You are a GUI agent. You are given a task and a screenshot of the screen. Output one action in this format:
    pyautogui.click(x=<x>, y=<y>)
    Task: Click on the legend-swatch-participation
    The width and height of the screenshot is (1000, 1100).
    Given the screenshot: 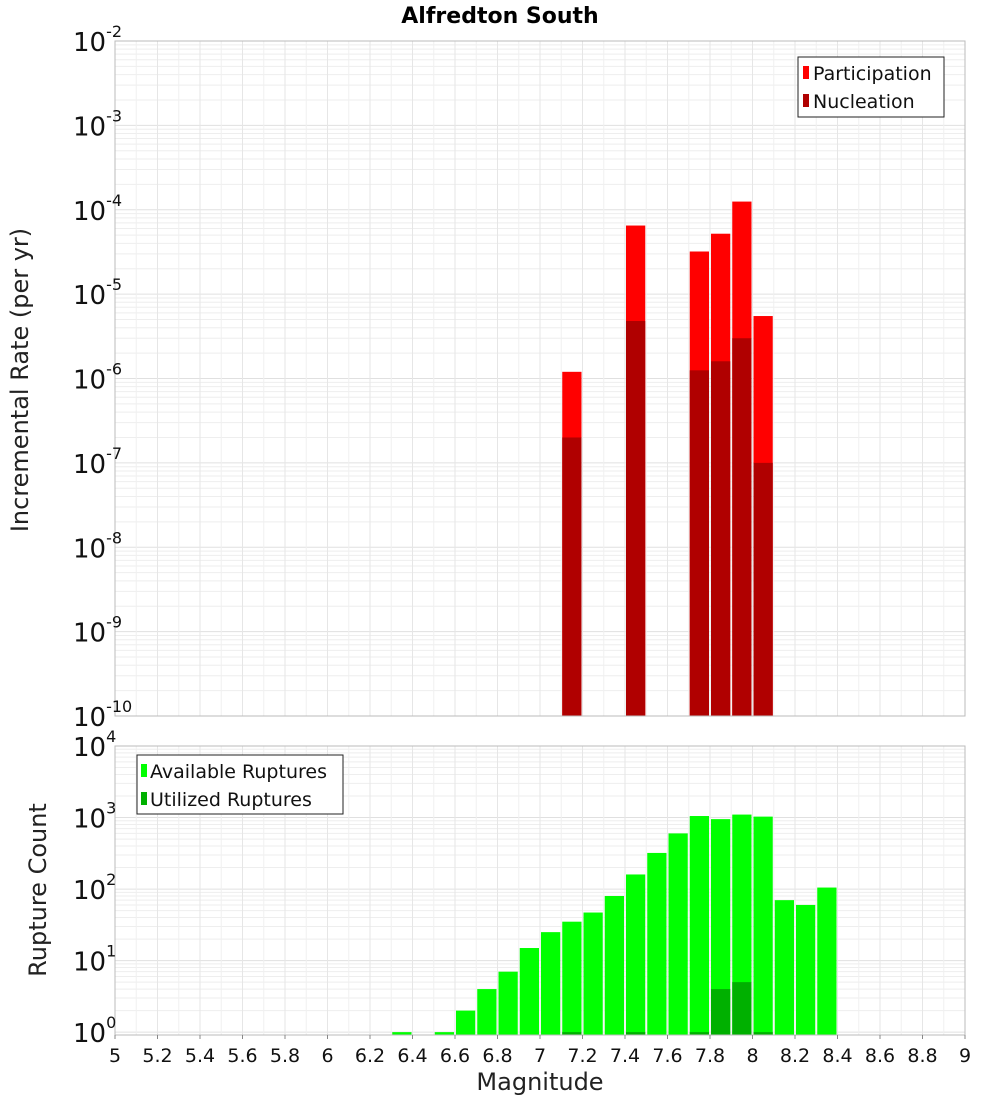 What is the action you would take?
    pyautogui.click(x=806, y=72)
    